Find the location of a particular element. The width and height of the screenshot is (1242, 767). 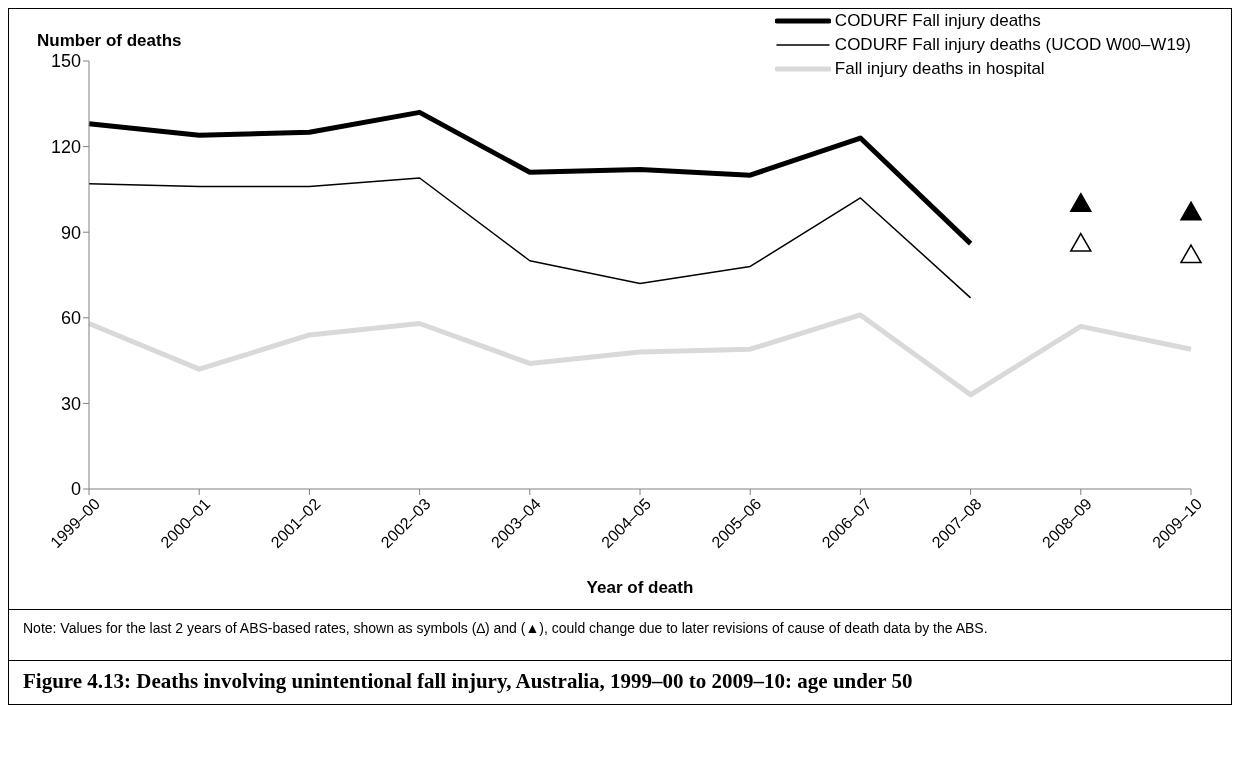

text: Note: Values for the last 2 years of ABS-based rates, shown as symbols (∆) and (▲), could change due to later revisions of cause of death data by the ABS. is located at coordinates (506, 628).